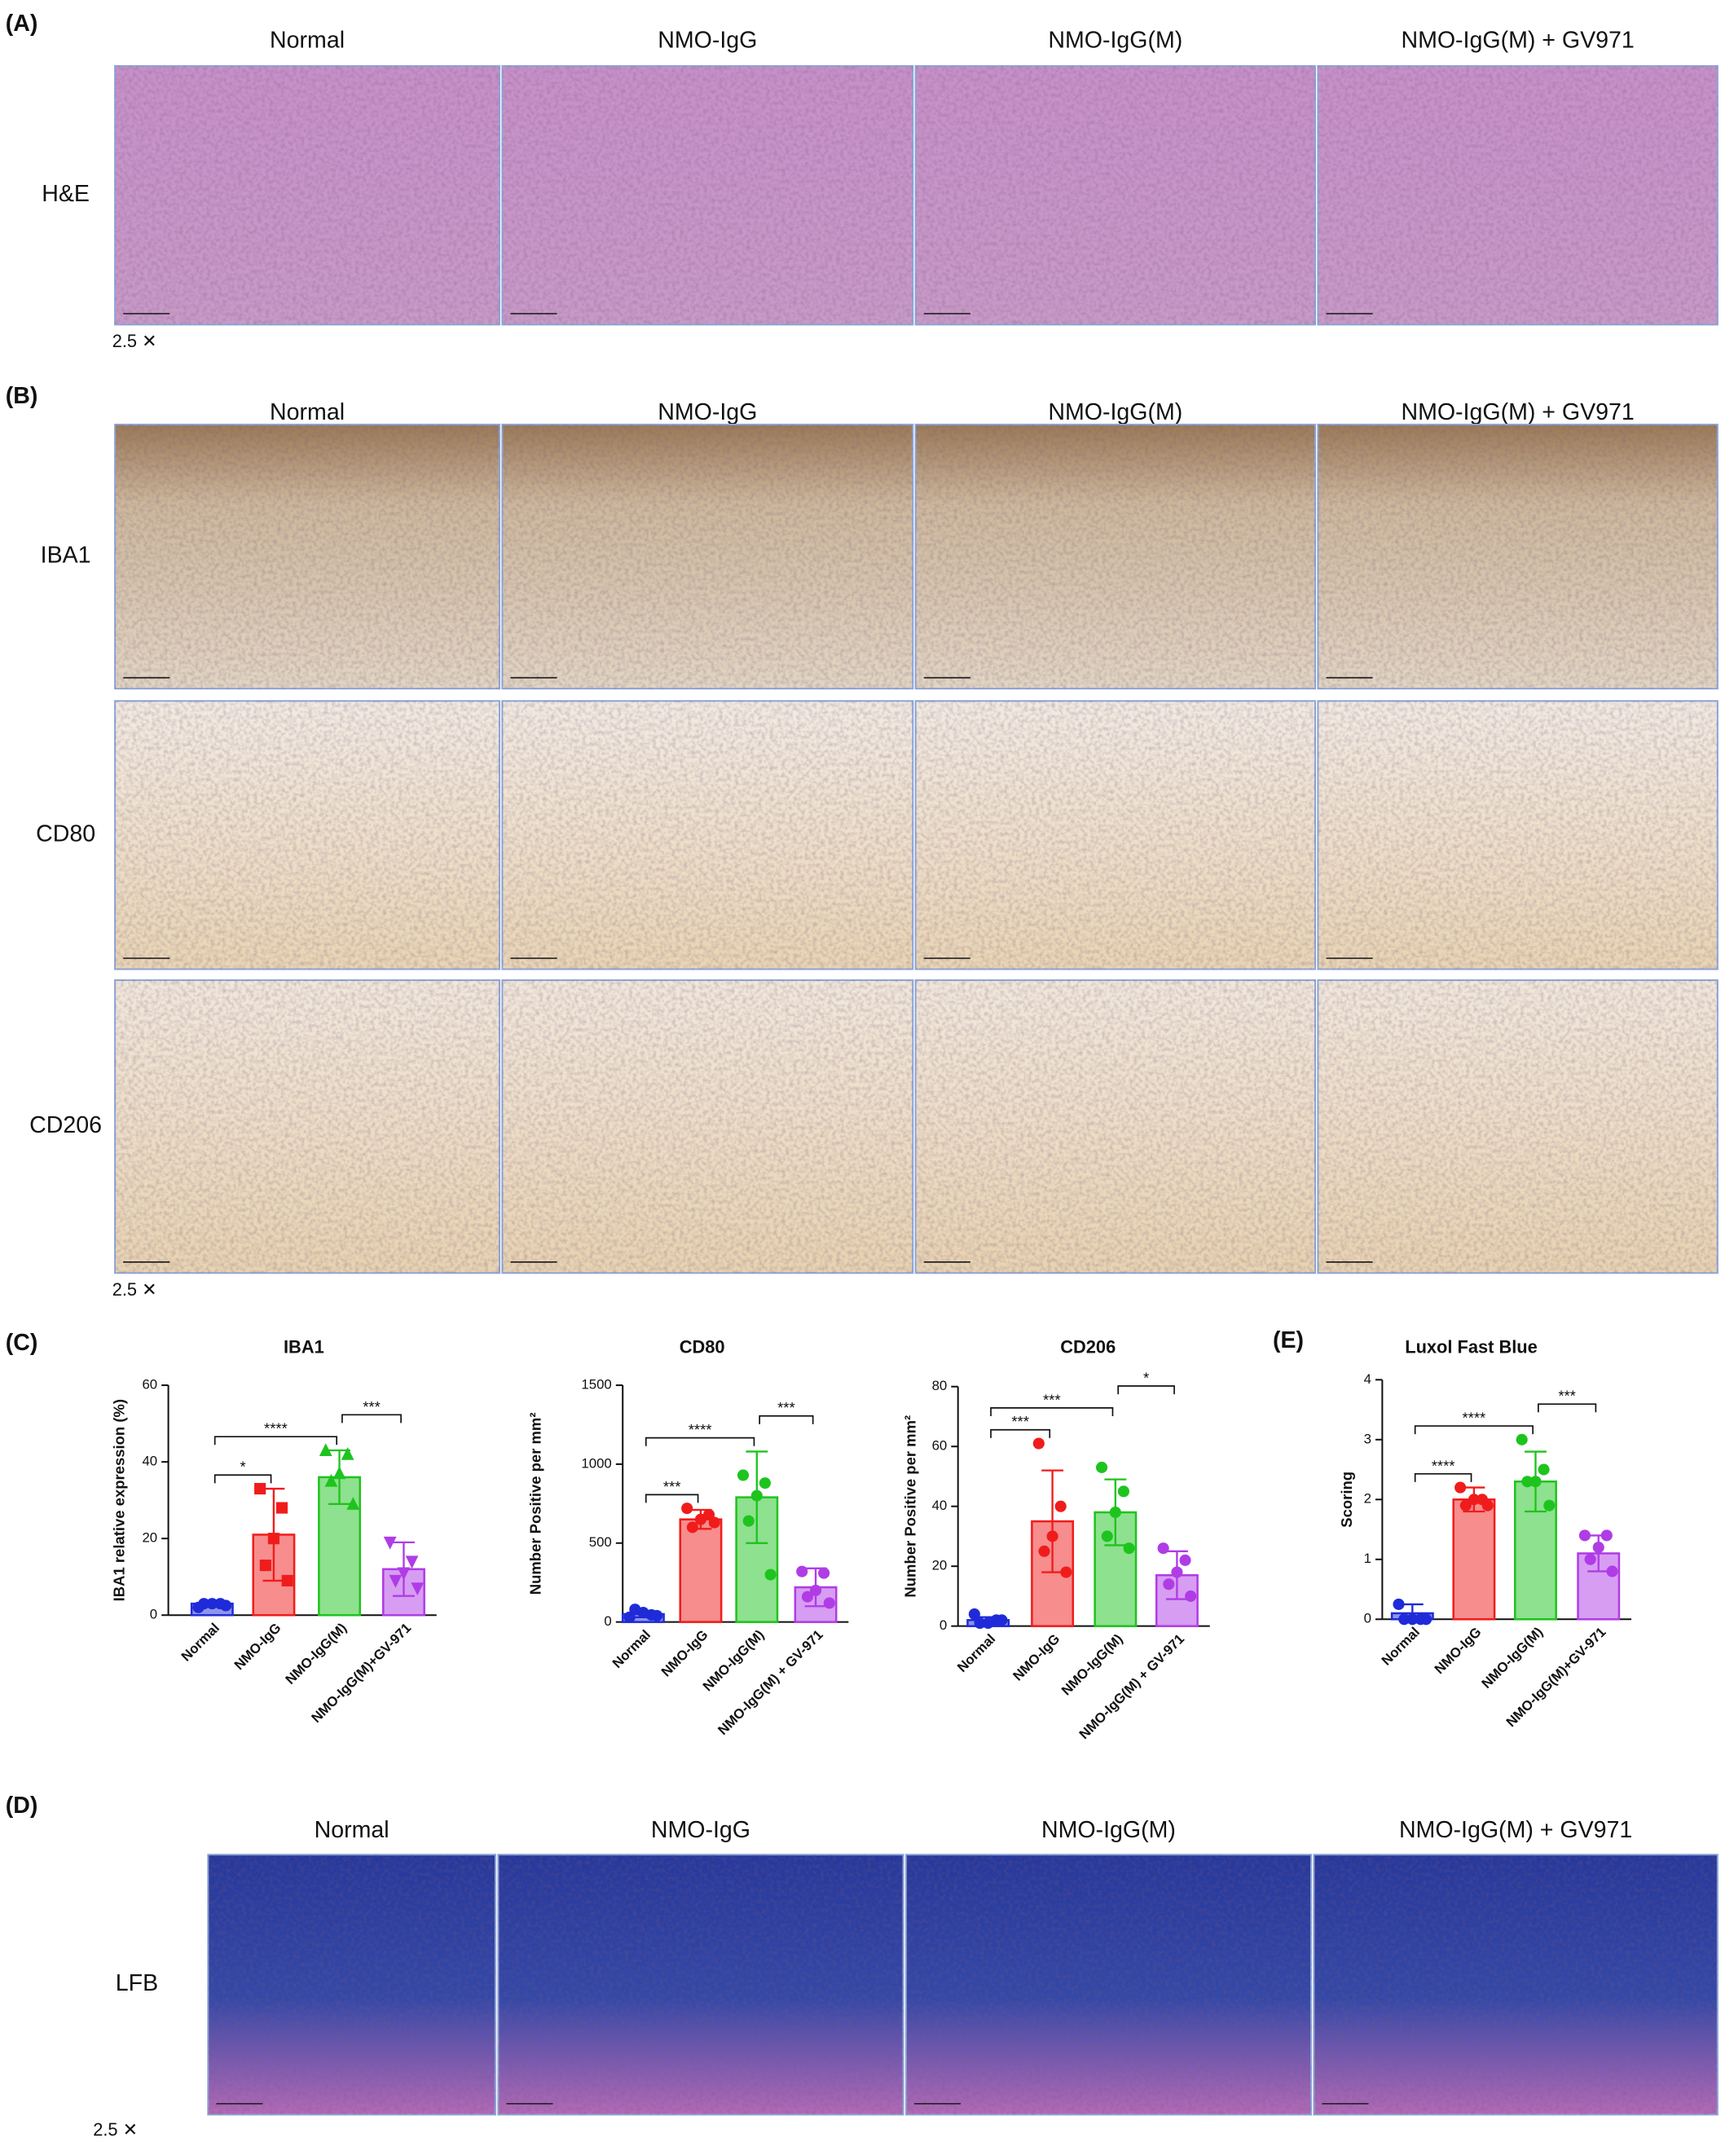 This screenshot has width=1734, height=2156. What do you see at coordinates (701, 1570) in the screenshot?
I see `bar` at bounding box center [701, 1570].